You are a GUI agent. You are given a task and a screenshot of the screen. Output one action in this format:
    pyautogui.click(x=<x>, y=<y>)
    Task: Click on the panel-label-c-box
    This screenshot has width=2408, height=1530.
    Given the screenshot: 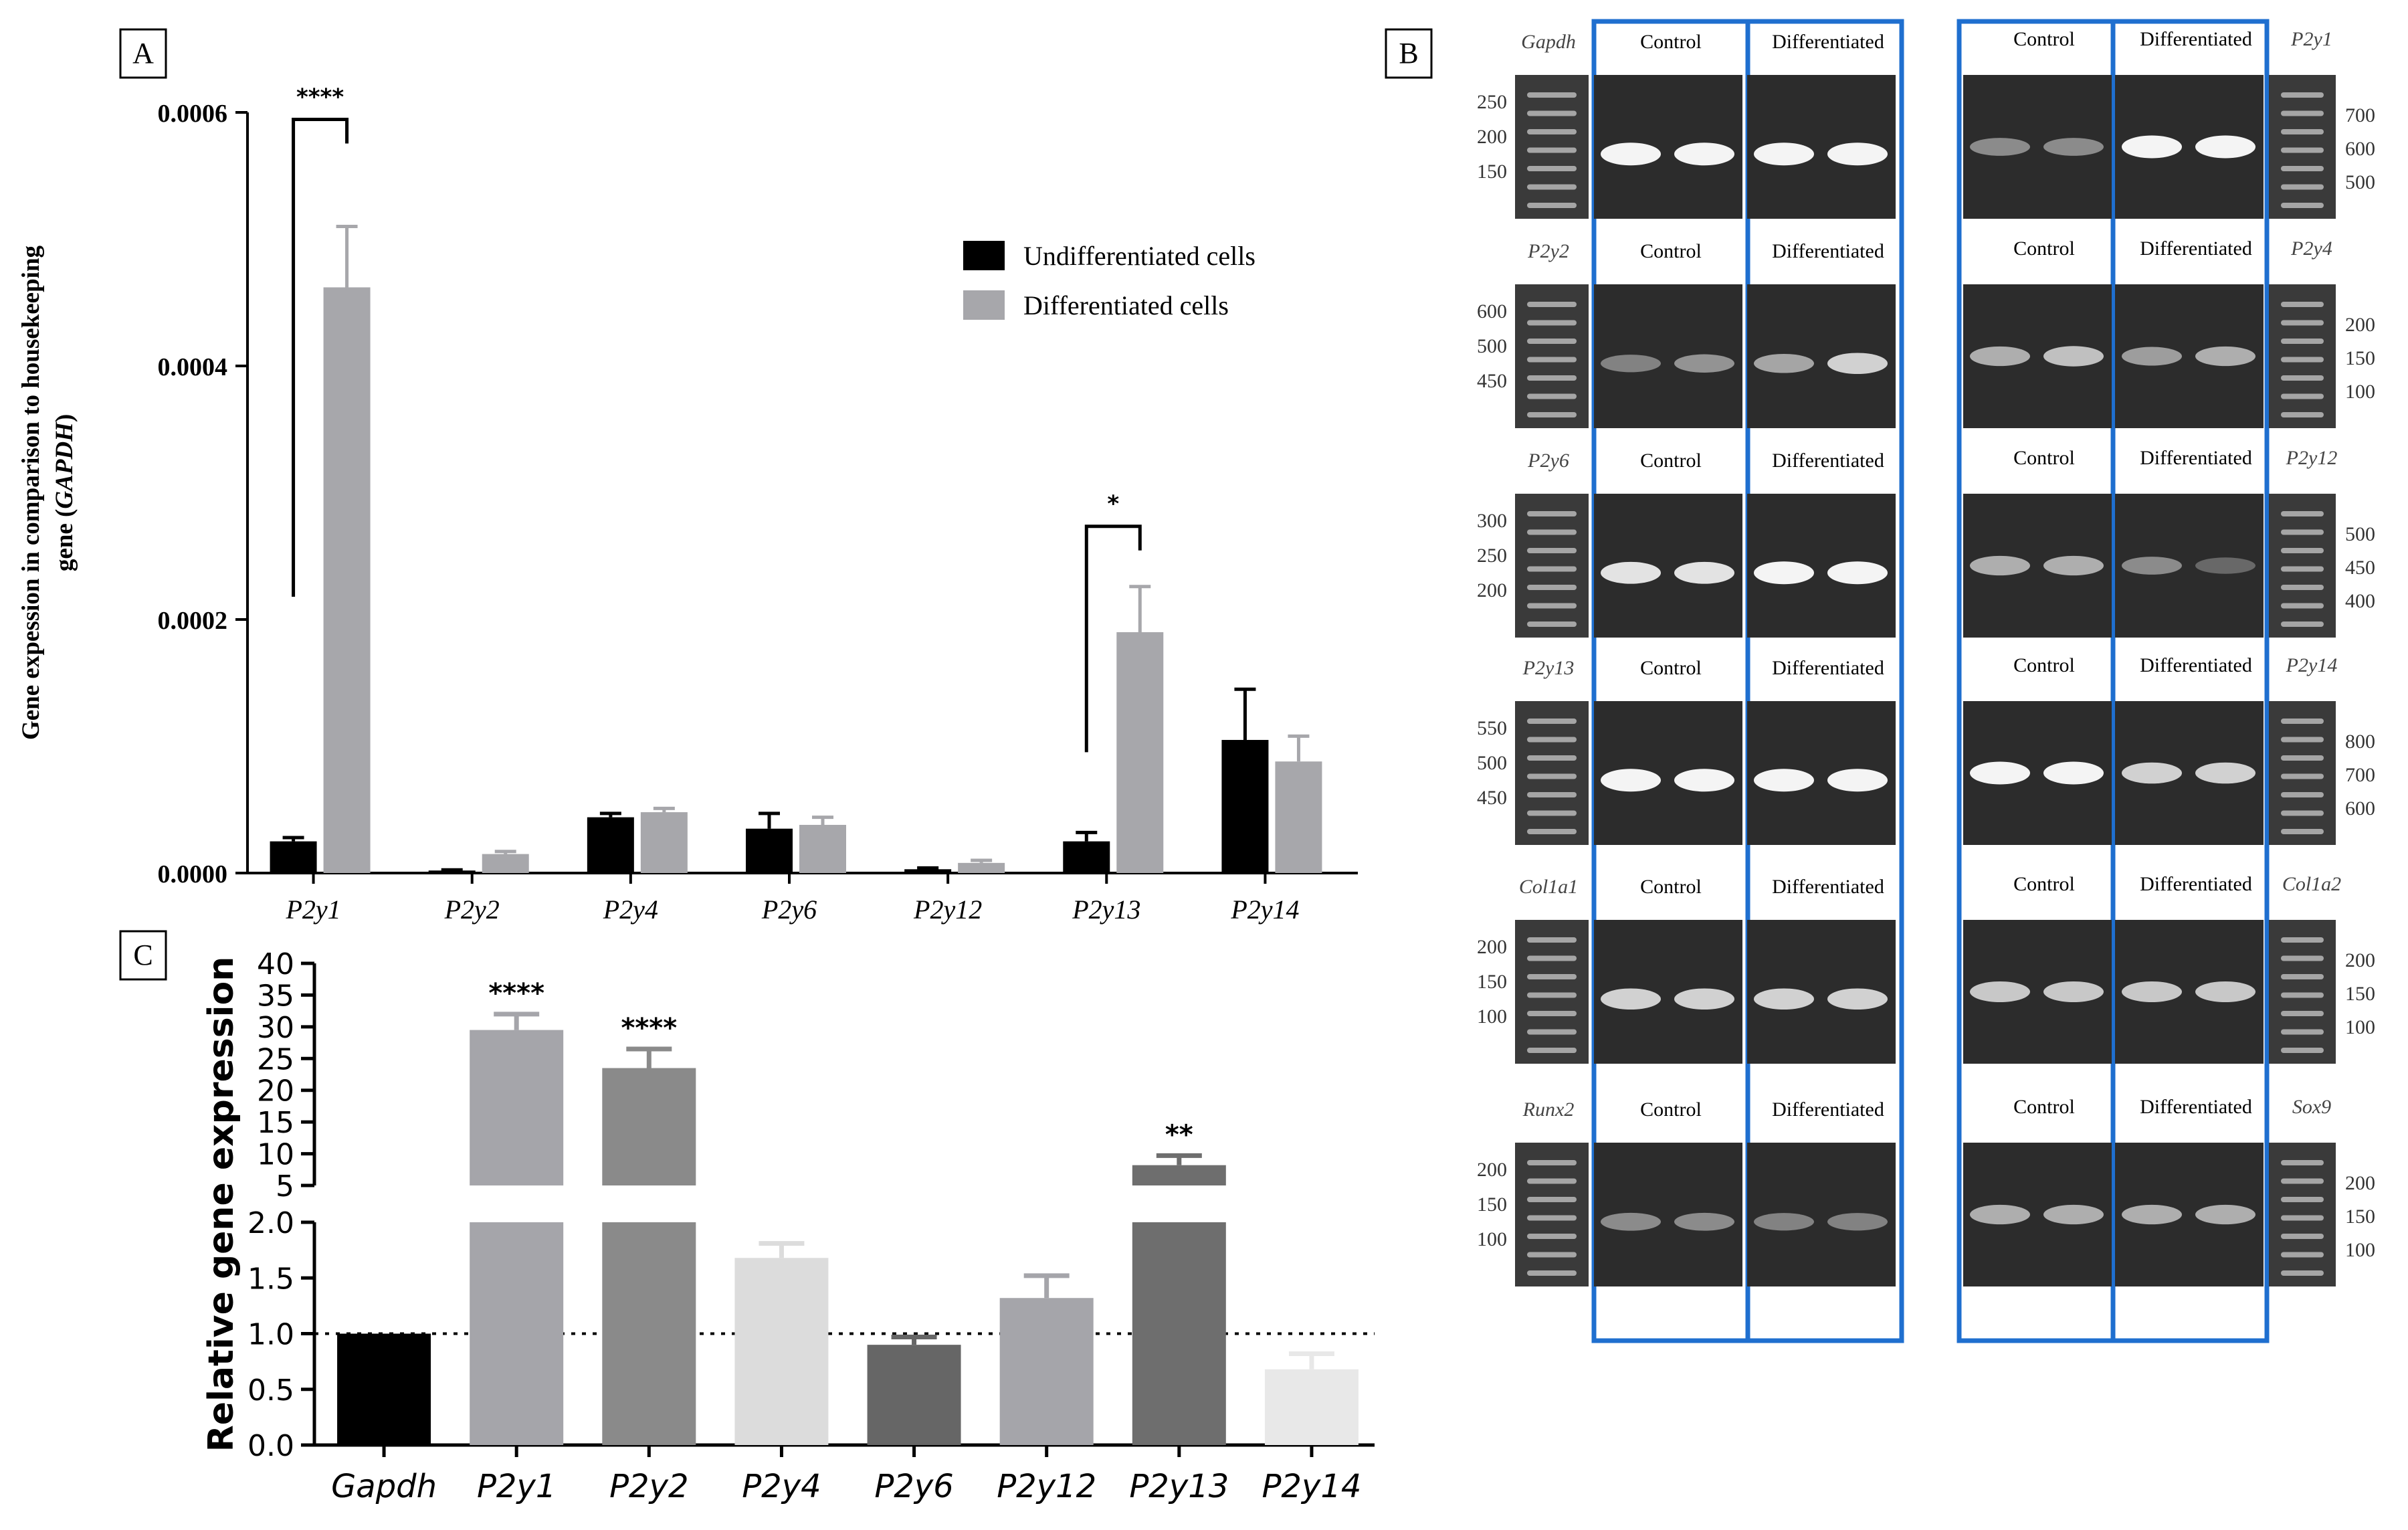 What is the action you would take?
    pyautogui.click(x=143, y=955)
    